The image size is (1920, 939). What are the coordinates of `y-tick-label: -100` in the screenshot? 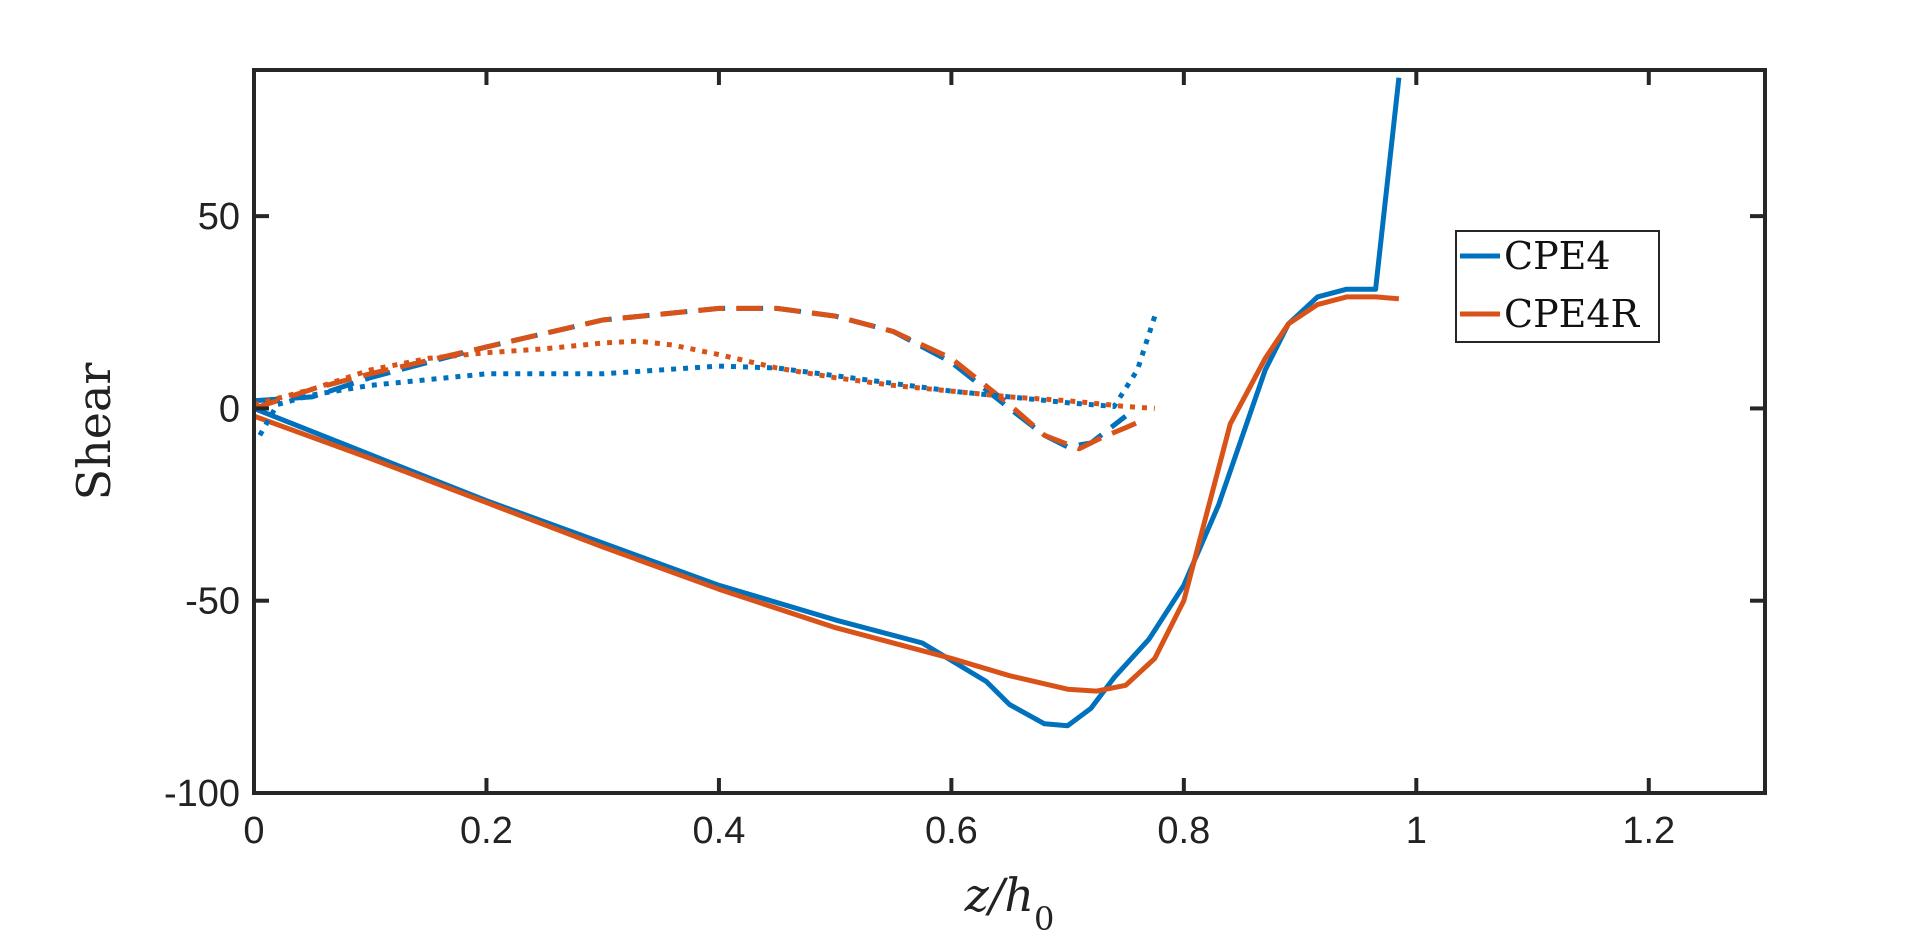 It's located at (202, 794).